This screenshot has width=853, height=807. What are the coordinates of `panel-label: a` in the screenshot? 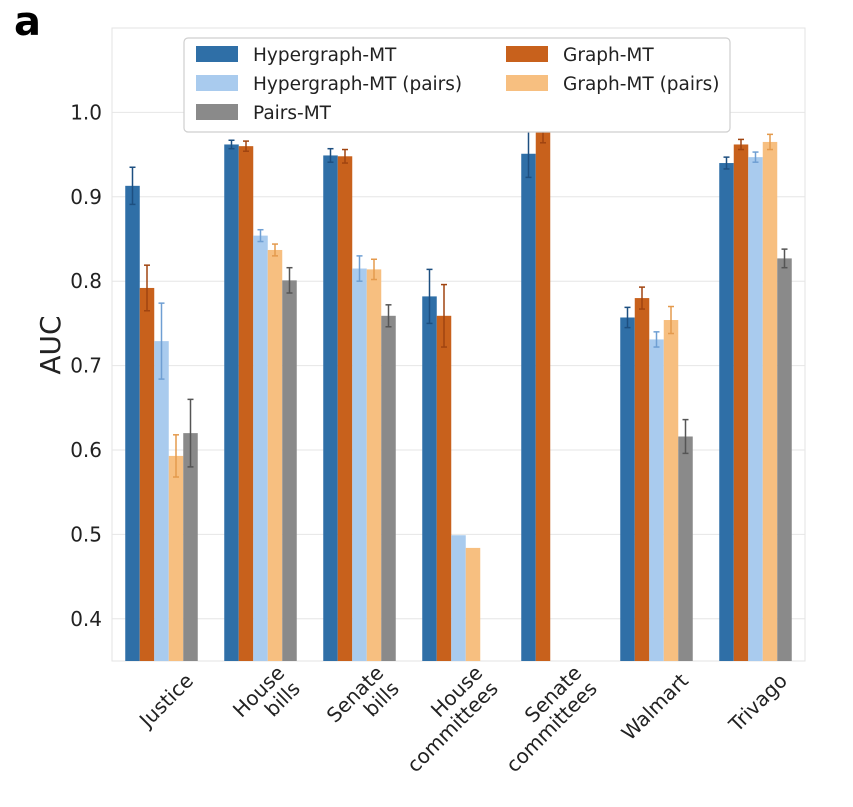 It's located at (27, 22).